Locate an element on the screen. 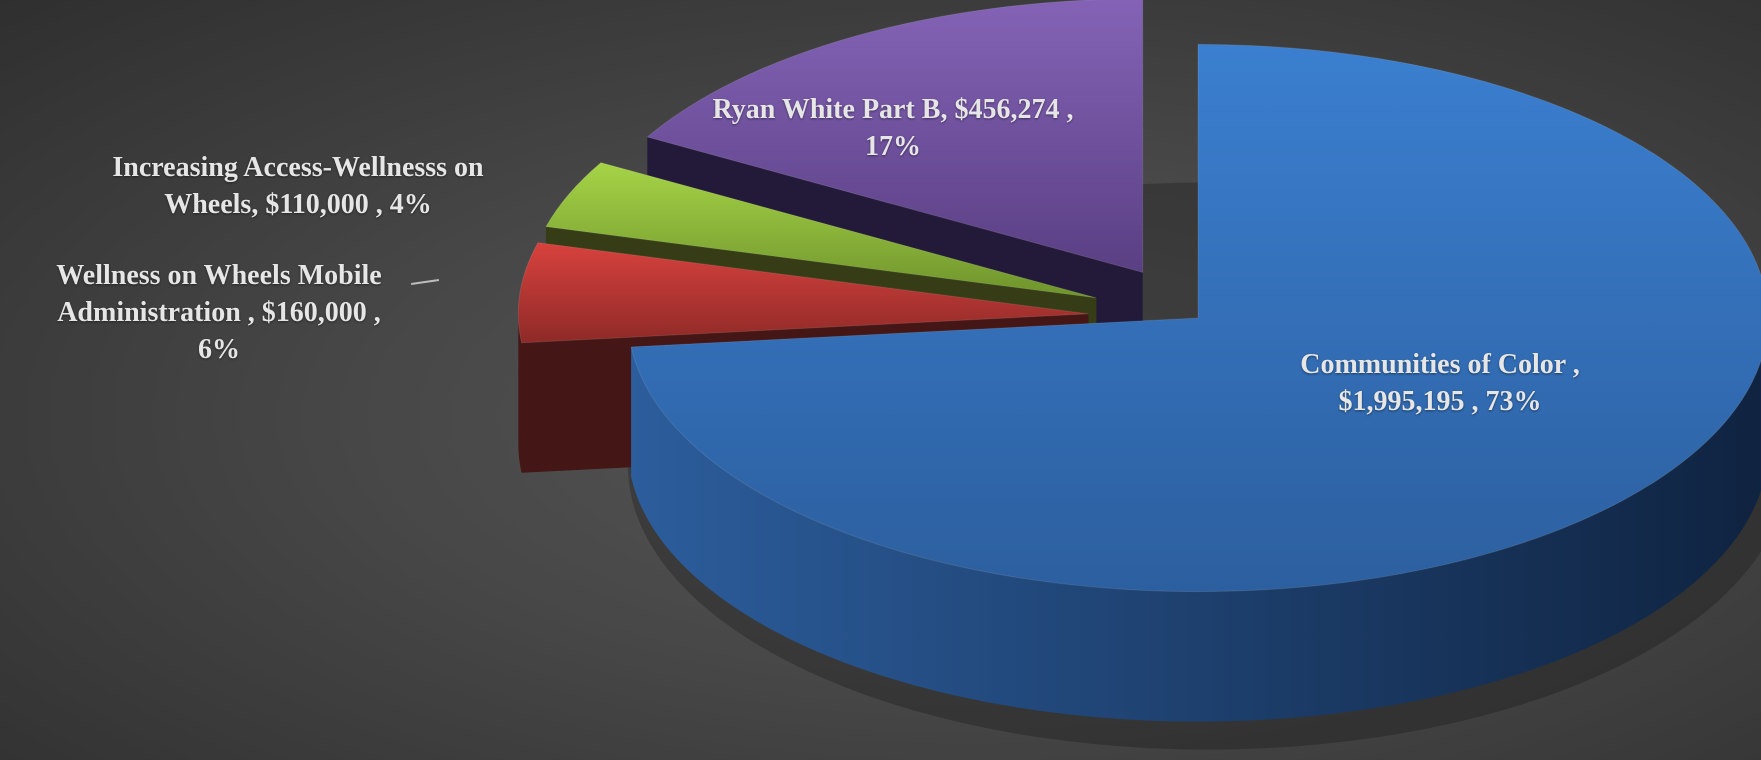 This screenshot has width=1761, height=760. slice-ryan-white-part-b is located at coordinates (895, 137).